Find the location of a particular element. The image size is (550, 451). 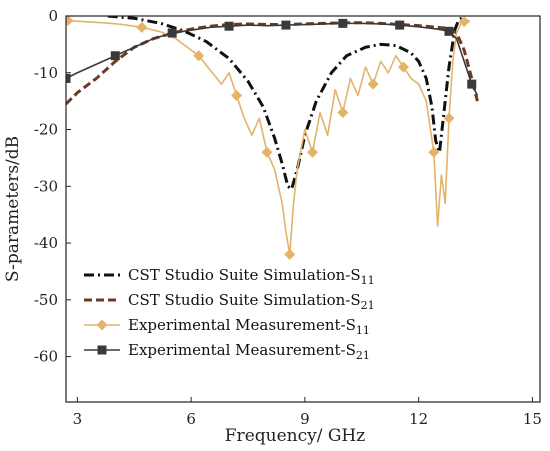

legend-label-3: Experimental Measurement-S11 is located at coordinates (249, 326).